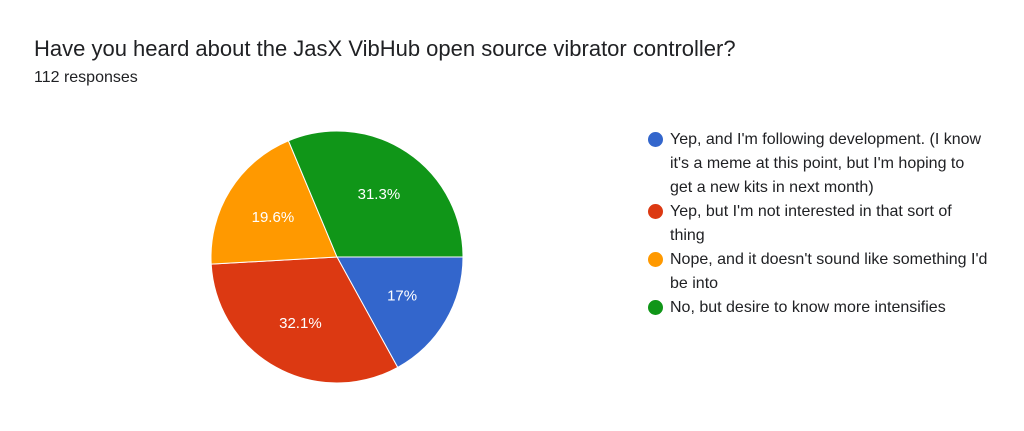 The image size is (1024, 431). What do you see at coordinates (86, 77) in the screenshot?
I see `response-count: 112 responses` at bounding box center [86, 77].